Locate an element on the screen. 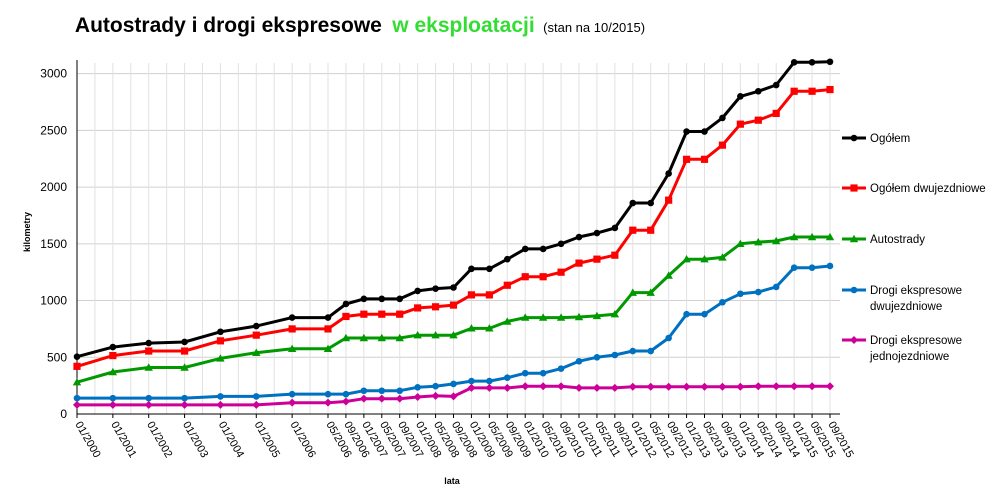  legend-item-4: Drogi ekspresowe jednojezdniowe is located at coordinates (902, 349).